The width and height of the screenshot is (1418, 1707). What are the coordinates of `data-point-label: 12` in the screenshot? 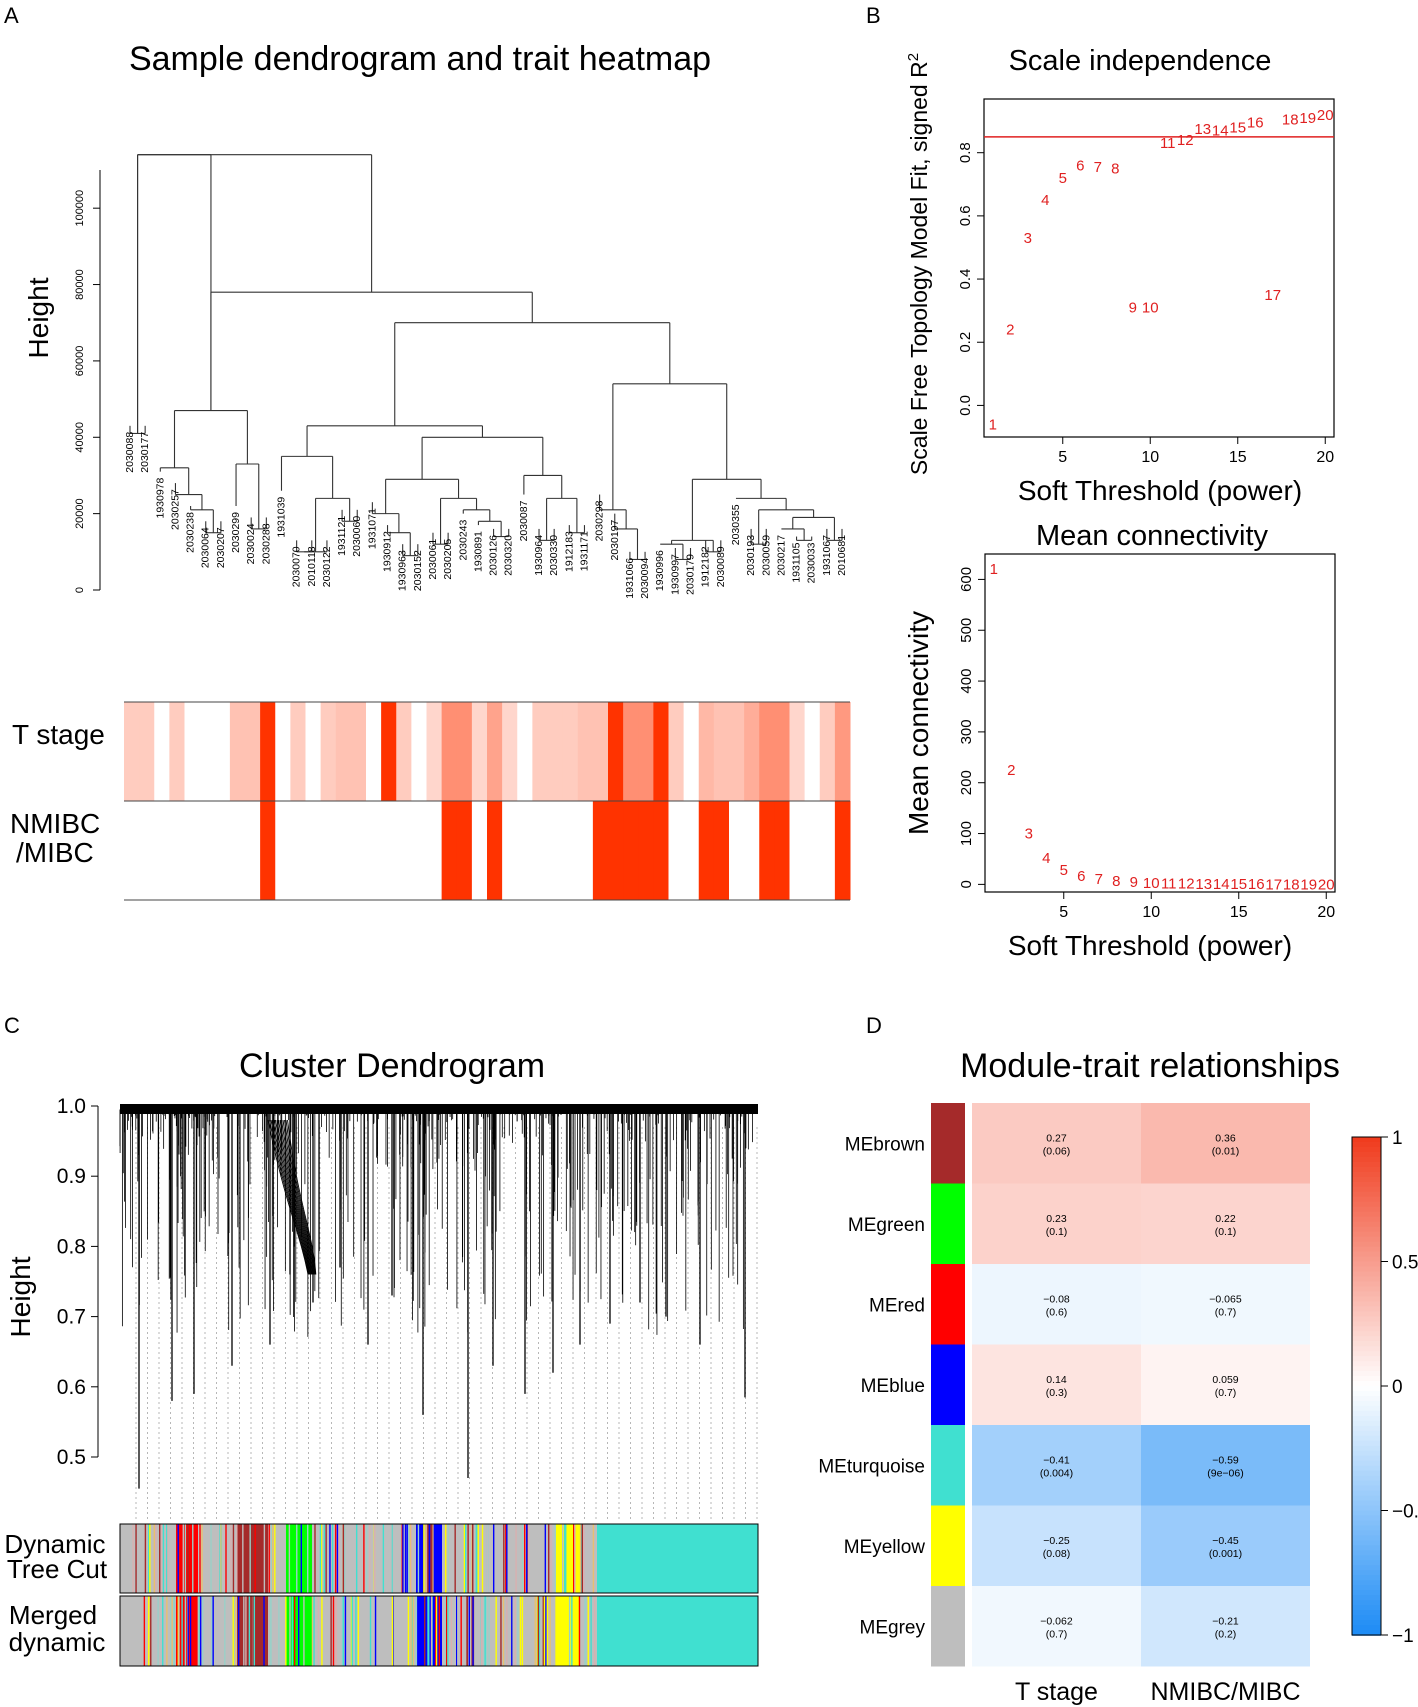 It's located at (1185, 140).